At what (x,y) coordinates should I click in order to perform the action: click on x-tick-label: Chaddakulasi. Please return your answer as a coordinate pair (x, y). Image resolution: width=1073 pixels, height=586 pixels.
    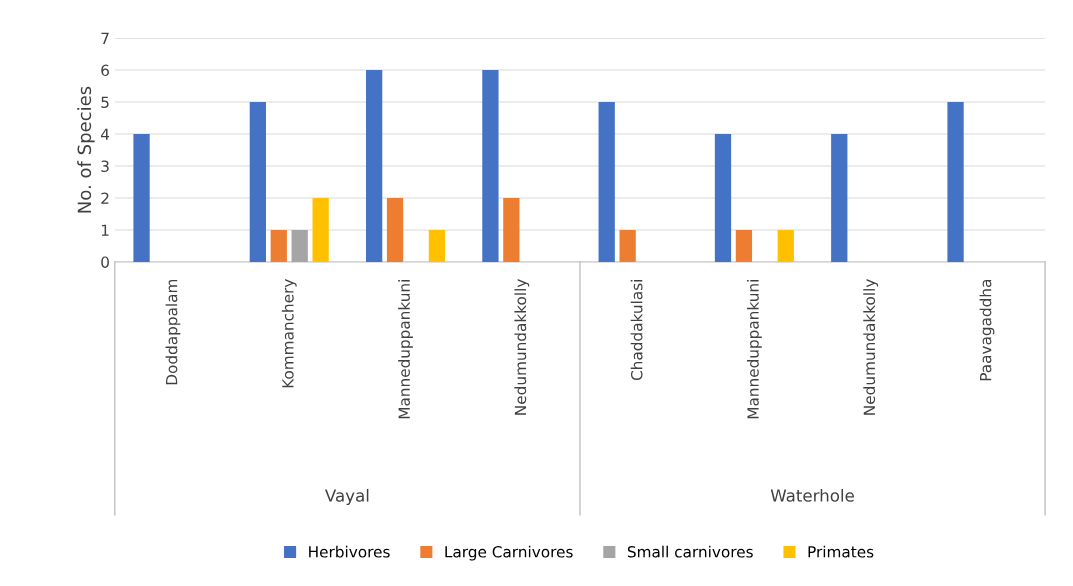
    Looking at the image, I should click on (636, 330).